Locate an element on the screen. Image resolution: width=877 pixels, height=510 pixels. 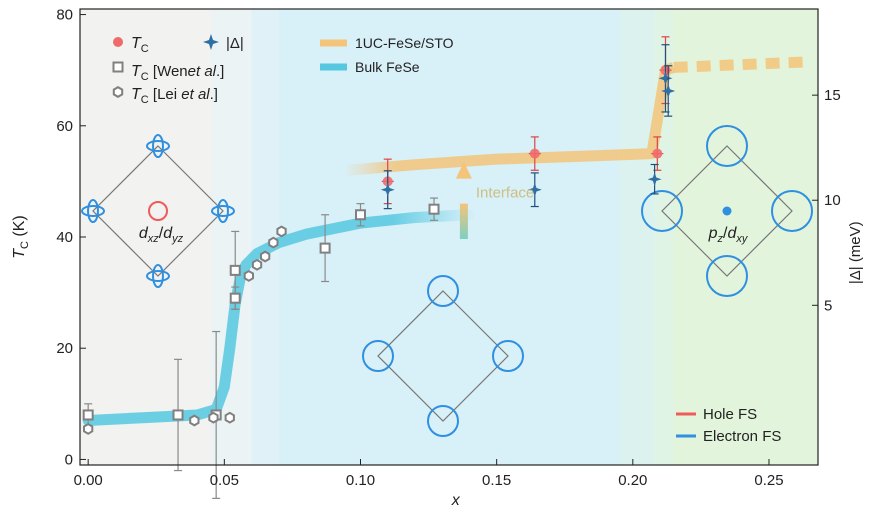
y-right-tick-label: 5 is located at coordinates (828, 305).